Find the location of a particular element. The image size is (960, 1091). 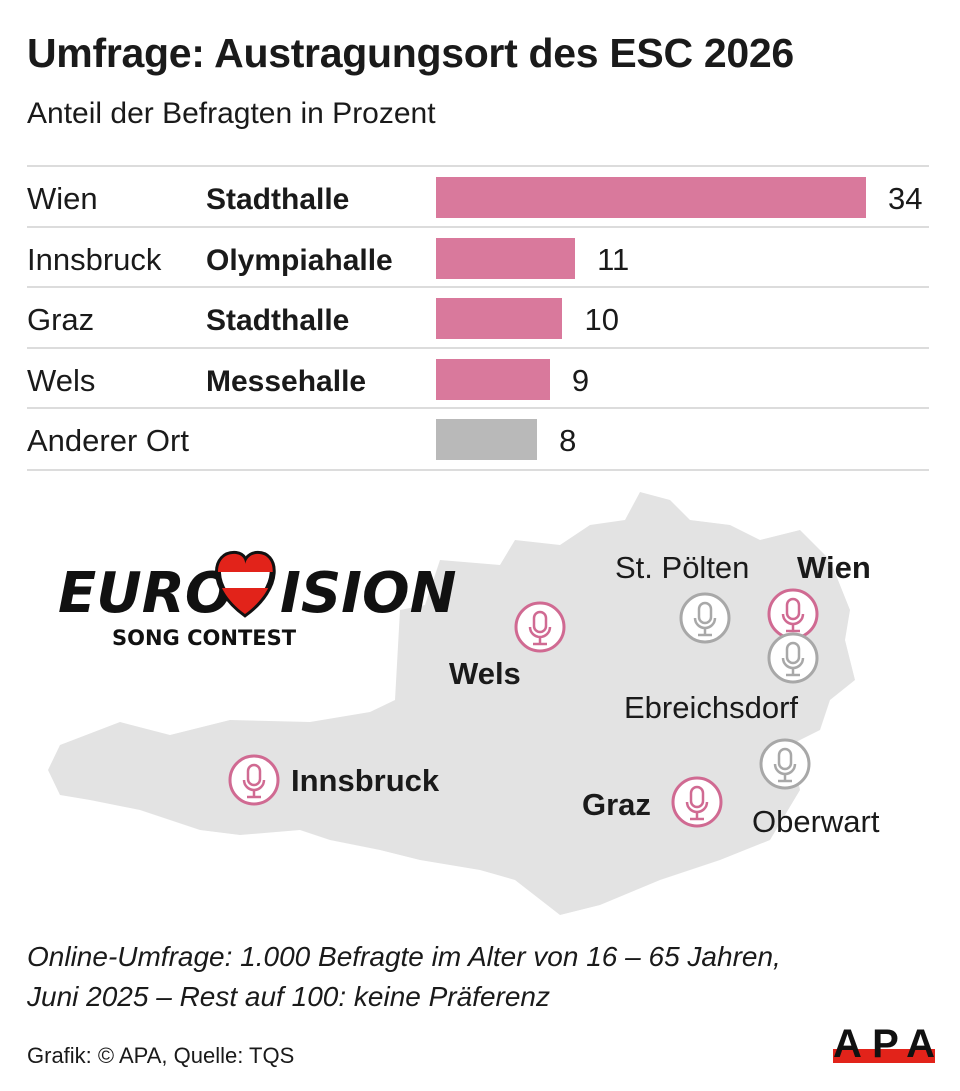

map-label: Oberwart is located at coordinates (816, 821).